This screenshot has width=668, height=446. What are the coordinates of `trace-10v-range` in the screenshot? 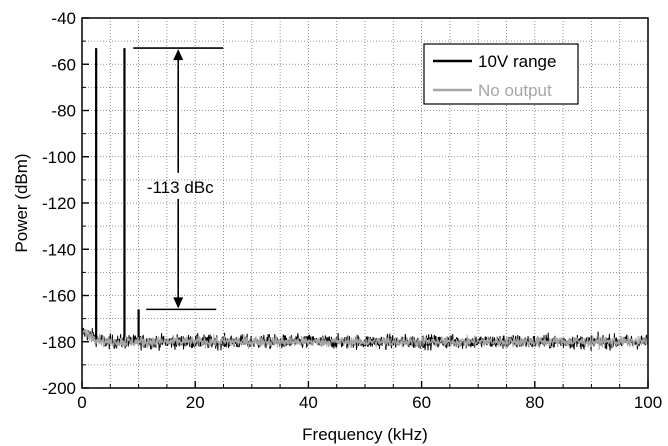 It's located at (365, 339).